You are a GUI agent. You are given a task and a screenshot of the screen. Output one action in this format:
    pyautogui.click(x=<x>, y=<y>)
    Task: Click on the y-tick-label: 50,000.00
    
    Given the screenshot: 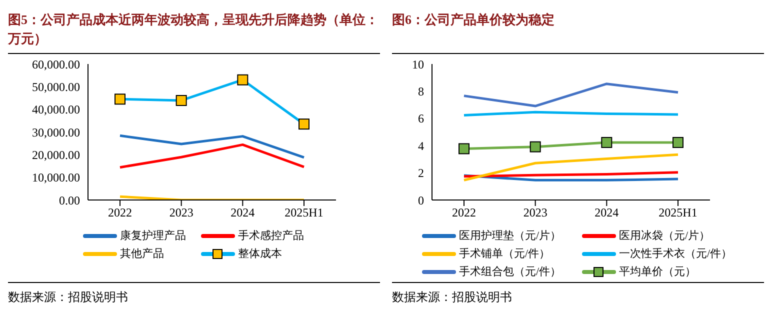 What is the action you would take?
    pyautogui.click(x=56, y=87)
    